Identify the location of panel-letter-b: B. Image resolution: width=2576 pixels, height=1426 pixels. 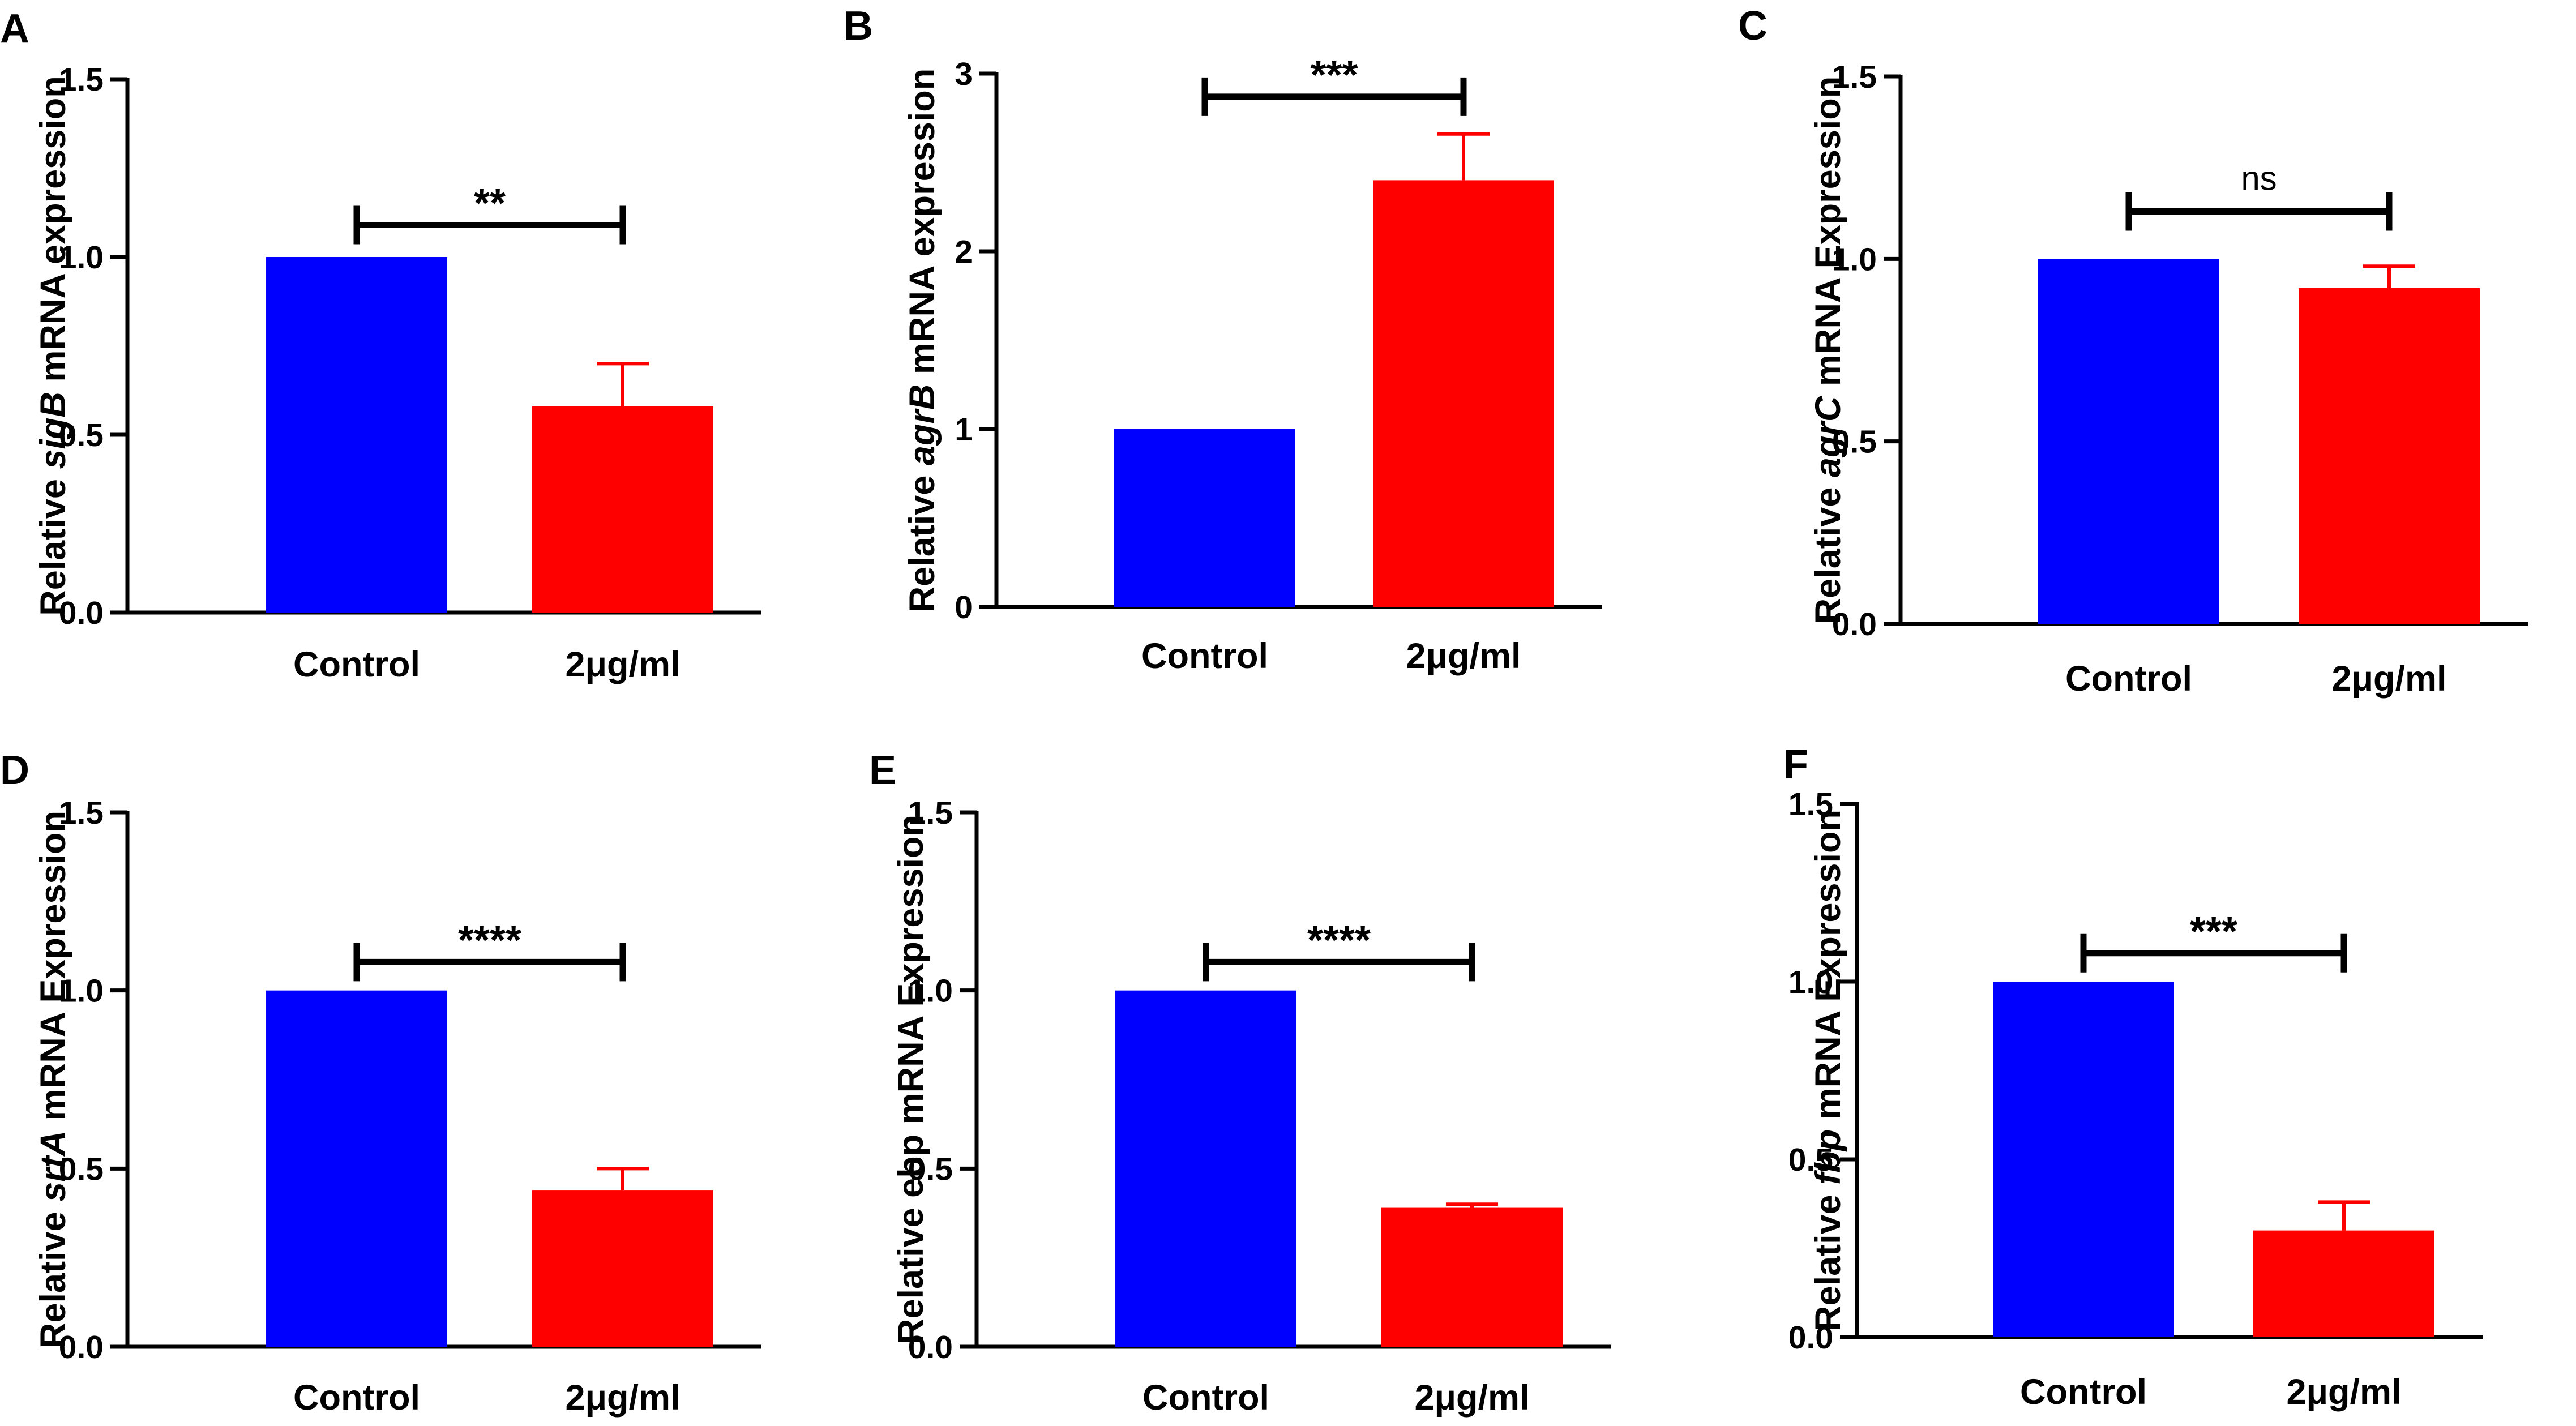
(858, 26).